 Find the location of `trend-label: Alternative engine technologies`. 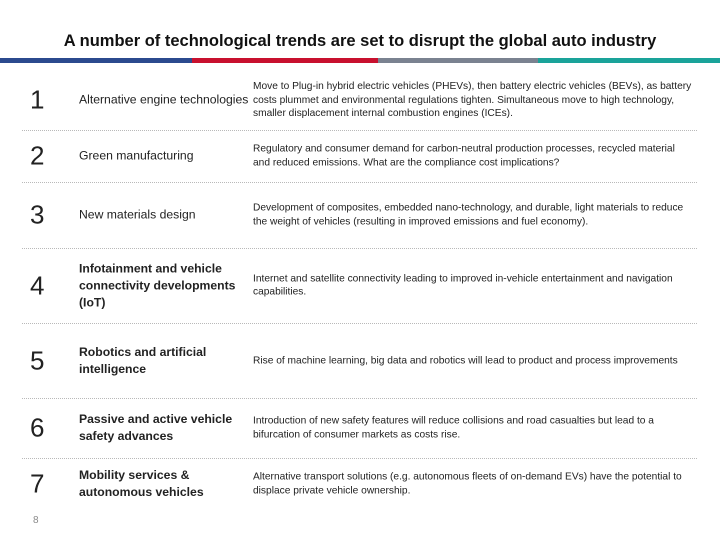

trend-label: Alternative engine technologies is located at coordinates (164, 99).